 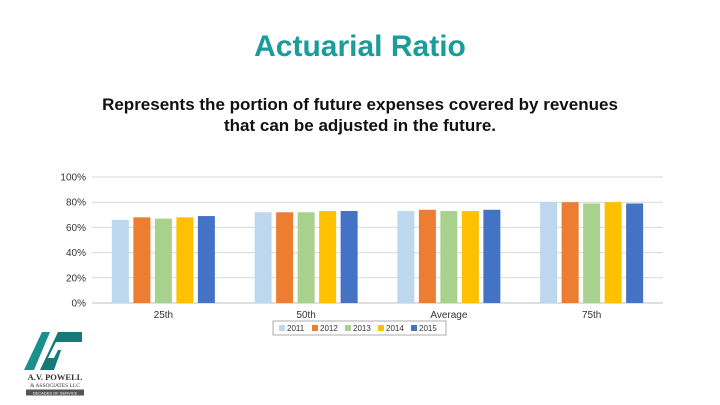 What do you see at coordinates (76, 278) in the screenshot?
I see `y-tick-label: 20%` at bounding box center [76, 278].